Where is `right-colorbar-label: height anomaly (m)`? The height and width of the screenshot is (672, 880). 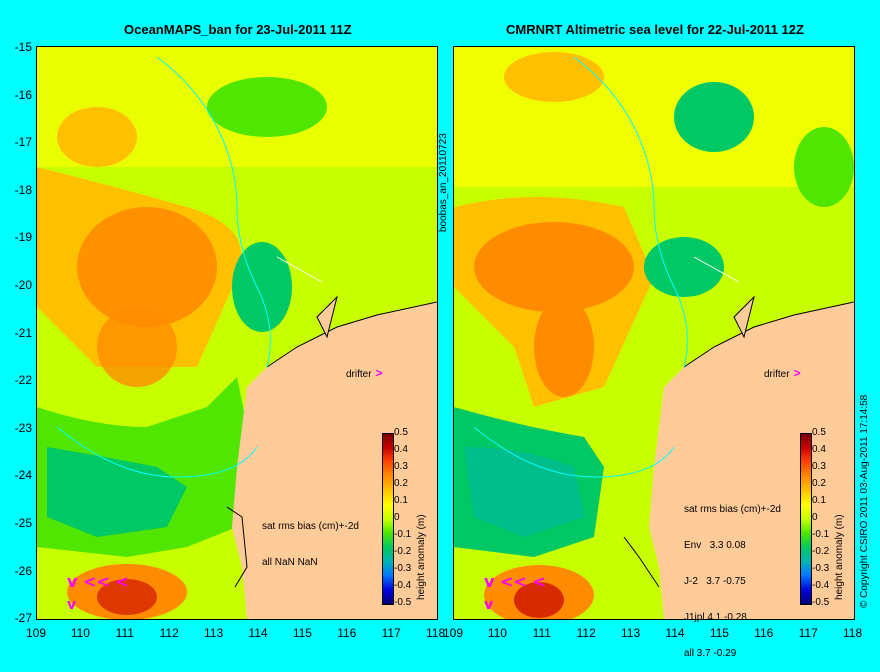 right-colorbar-label: height anomaly (m) is located at coordinates (839, 557).